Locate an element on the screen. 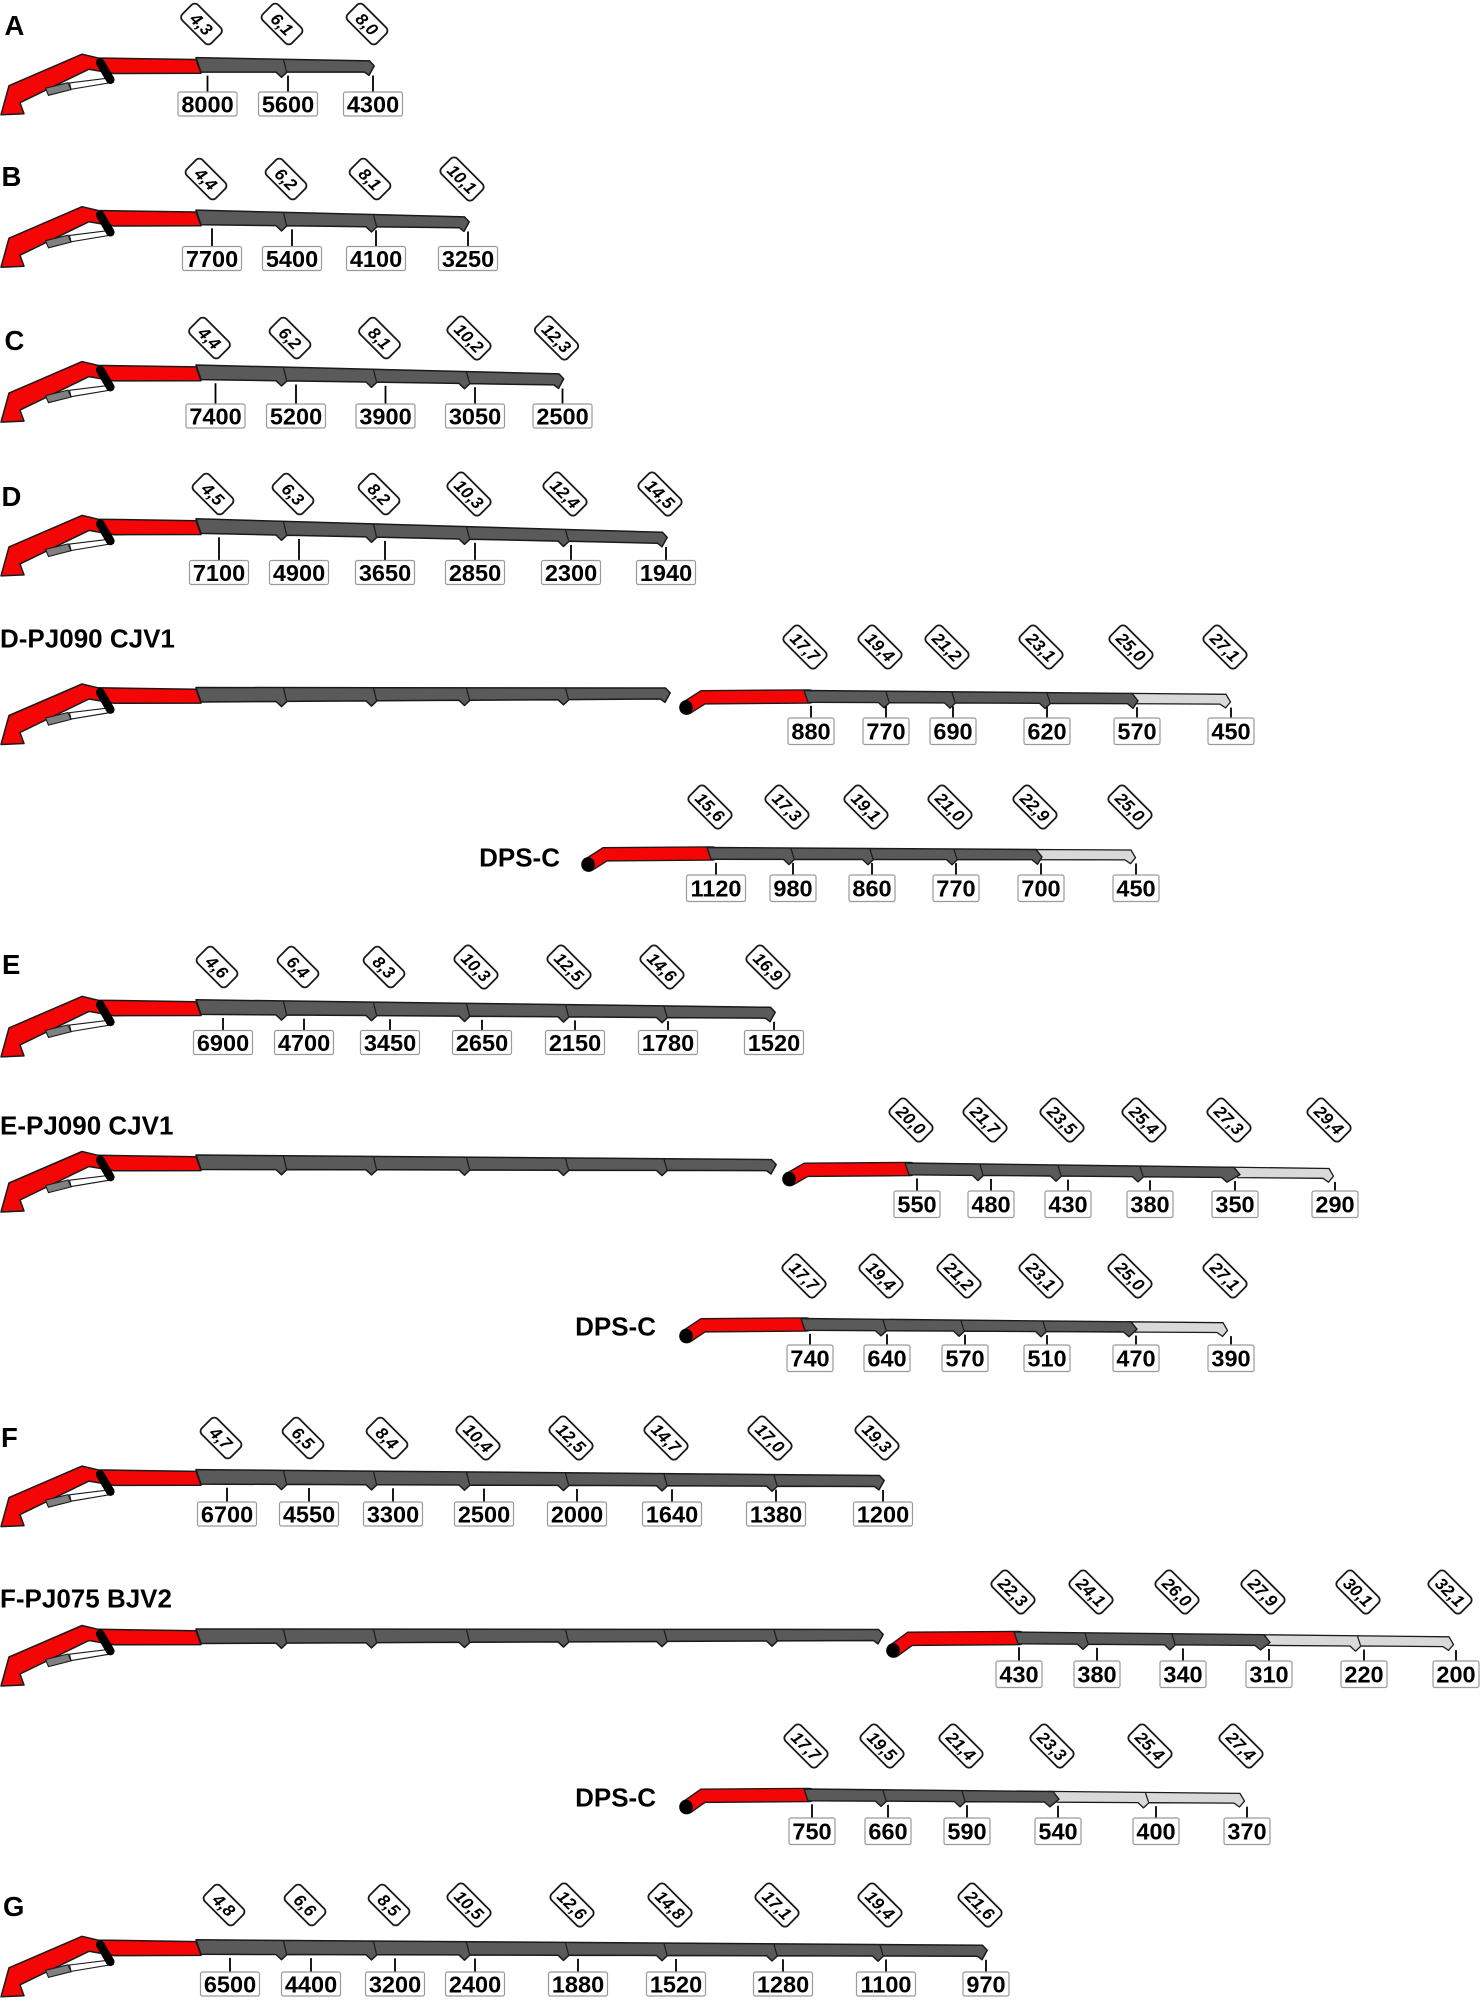 The height and width of the screenshot is (2000, 1482). svg-text: 1100 is located at coordinates (886, 1985).